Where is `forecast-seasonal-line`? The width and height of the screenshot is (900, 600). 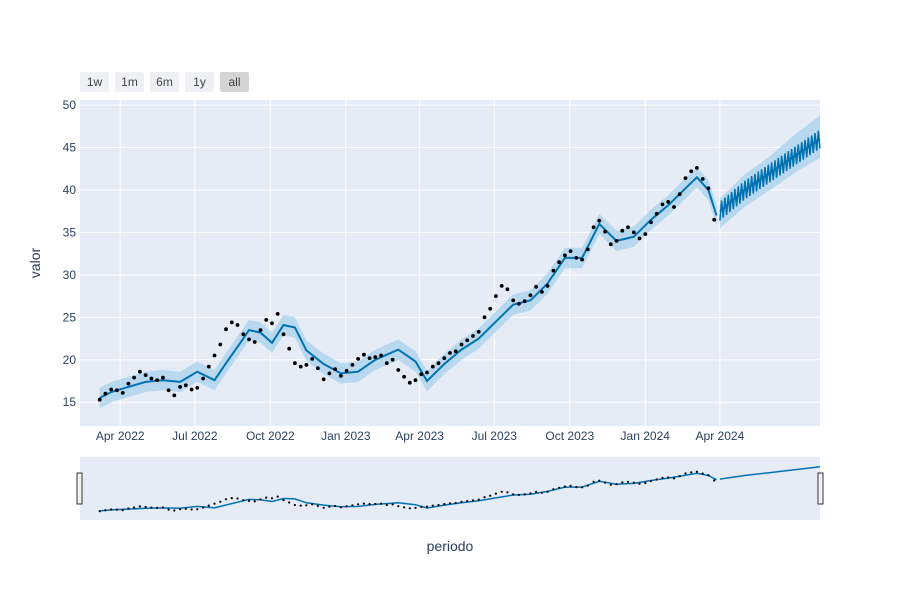
forecast-seasonal-line is located at coordinates (770, 175).